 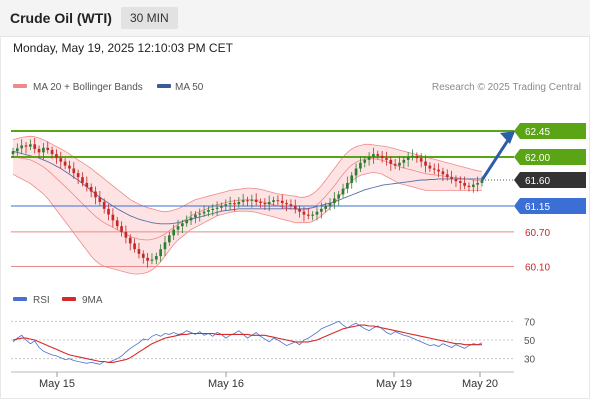 What do you see at coordinates (189, 87) in the screenshot?
I see `ma50-legend-label: MA 50` at bounding box center [189, 87].